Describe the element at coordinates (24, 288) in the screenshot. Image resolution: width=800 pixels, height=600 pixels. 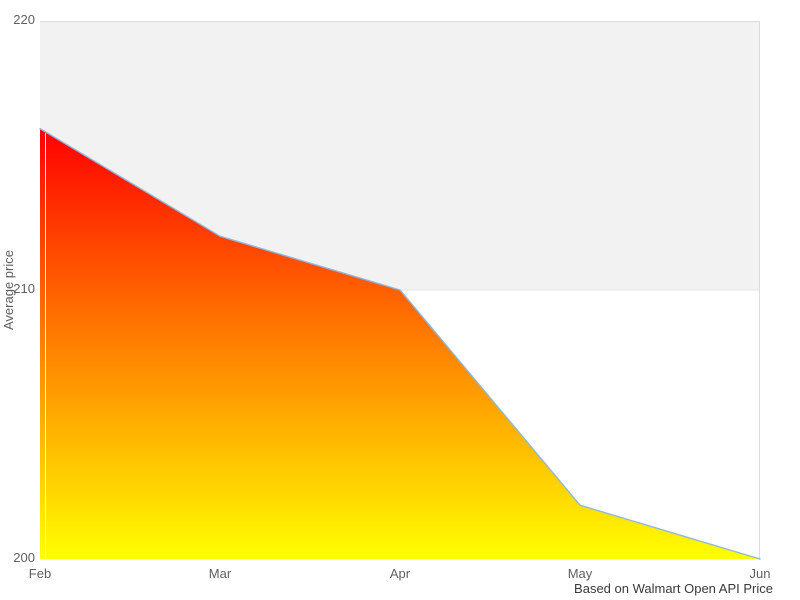
I see `y-tick-label: 210` at that location.